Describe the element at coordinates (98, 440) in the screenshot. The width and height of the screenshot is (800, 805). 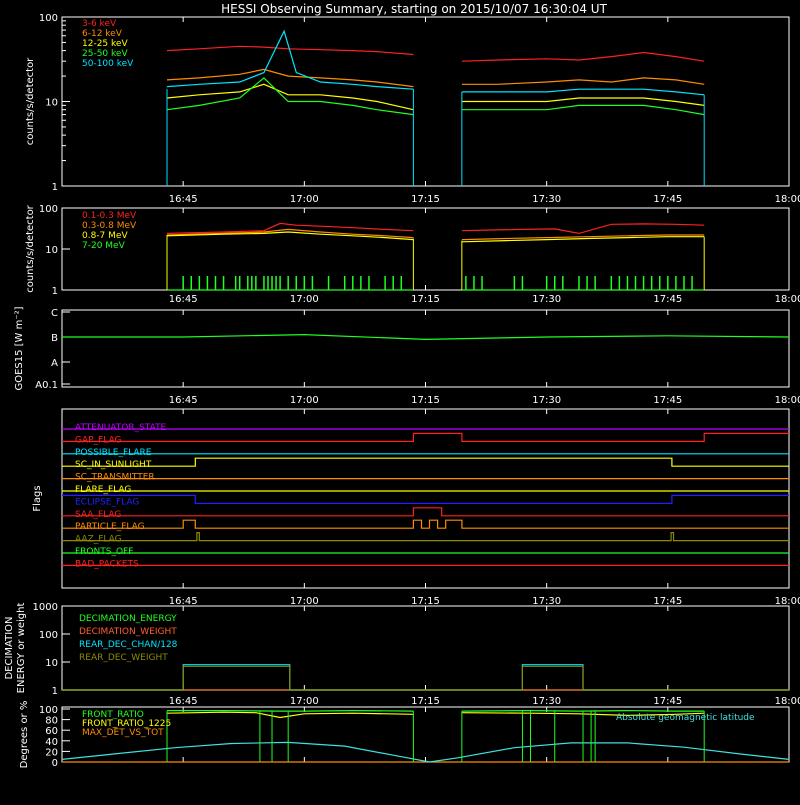
I see `flag-label: GAP_FLAG` at that location.